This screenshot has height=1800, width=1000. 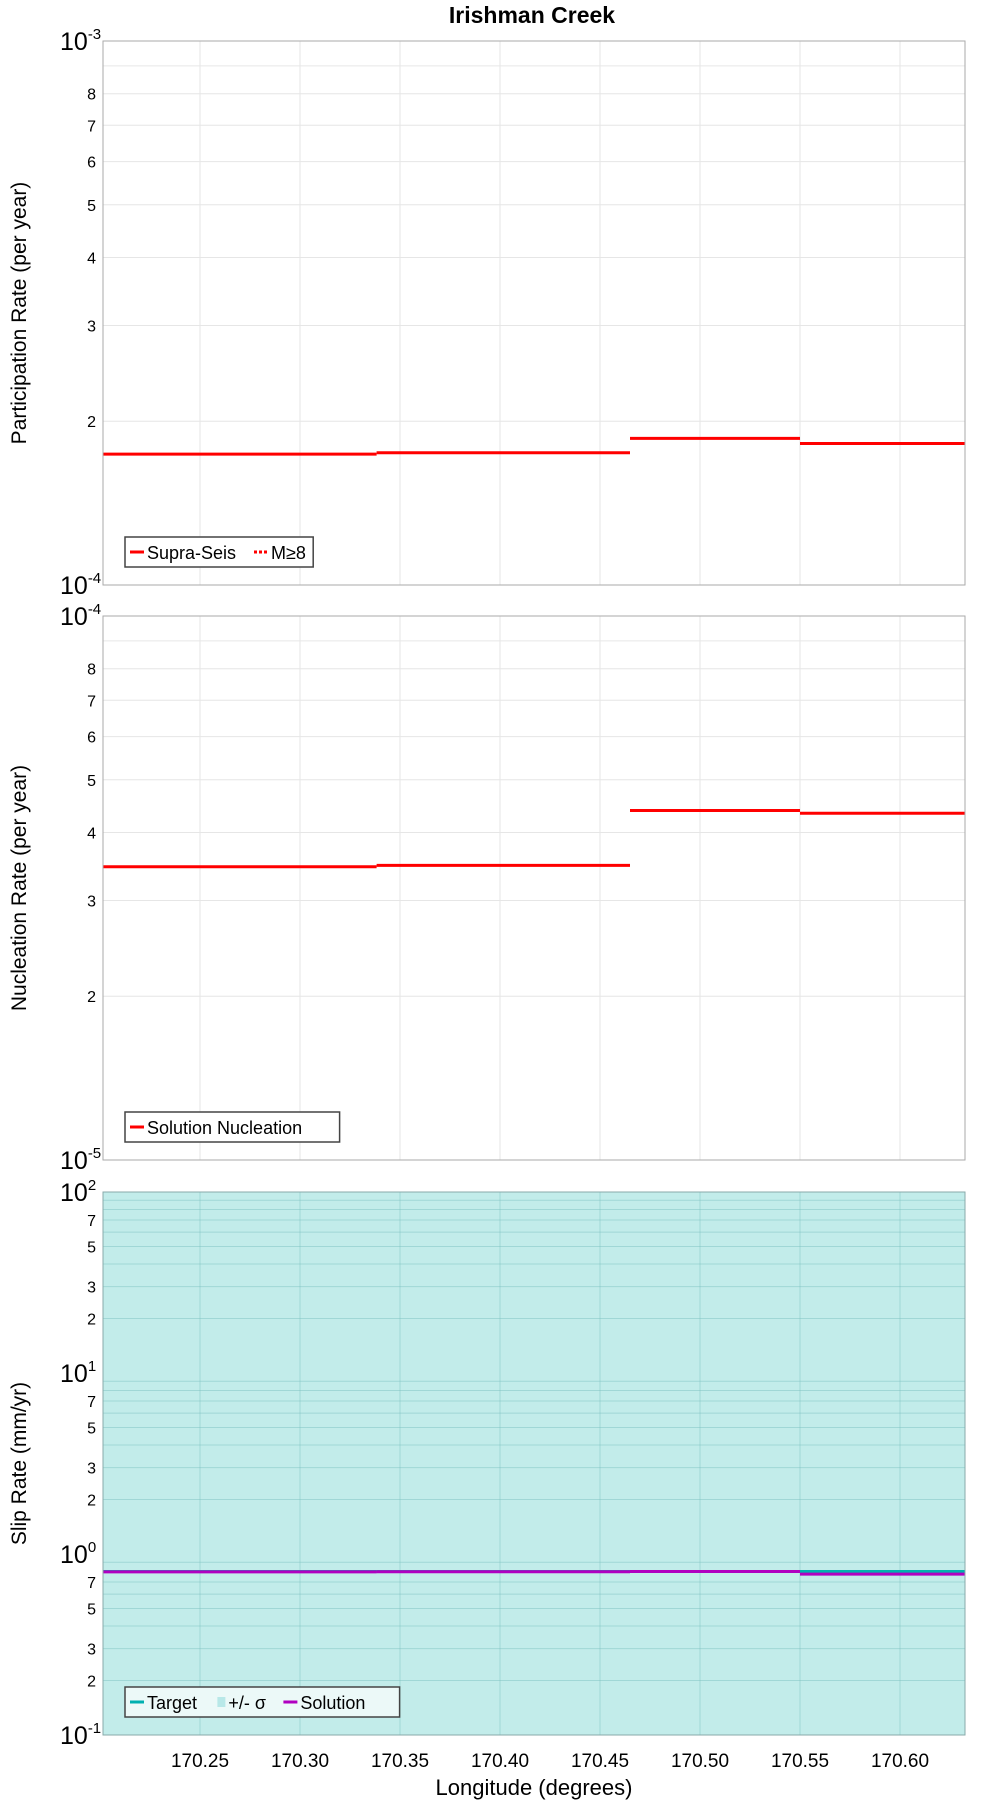 I want to click on x-tick-label: 170.45, so click(x=600, y=1761).